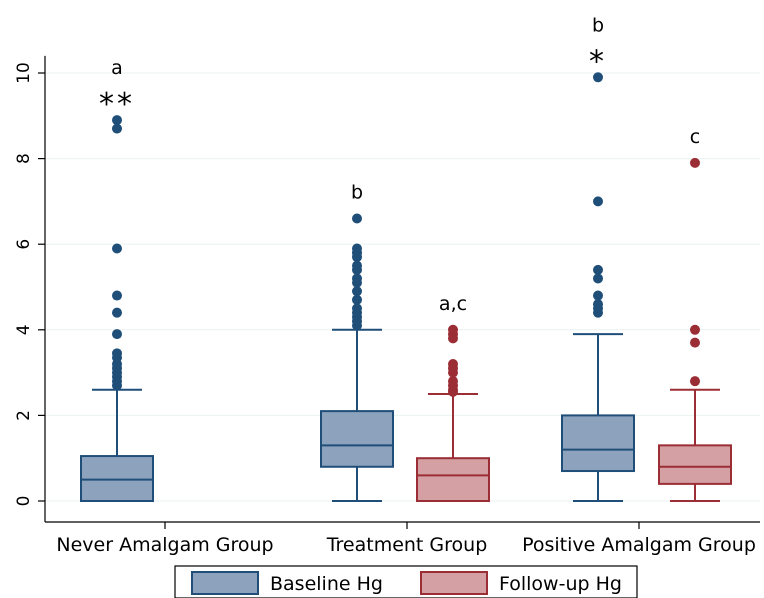  What do you see at coordinates (225, 583) in the screenshot?
I see `legend-swatch-baseline` at bounding box center [225, 583].